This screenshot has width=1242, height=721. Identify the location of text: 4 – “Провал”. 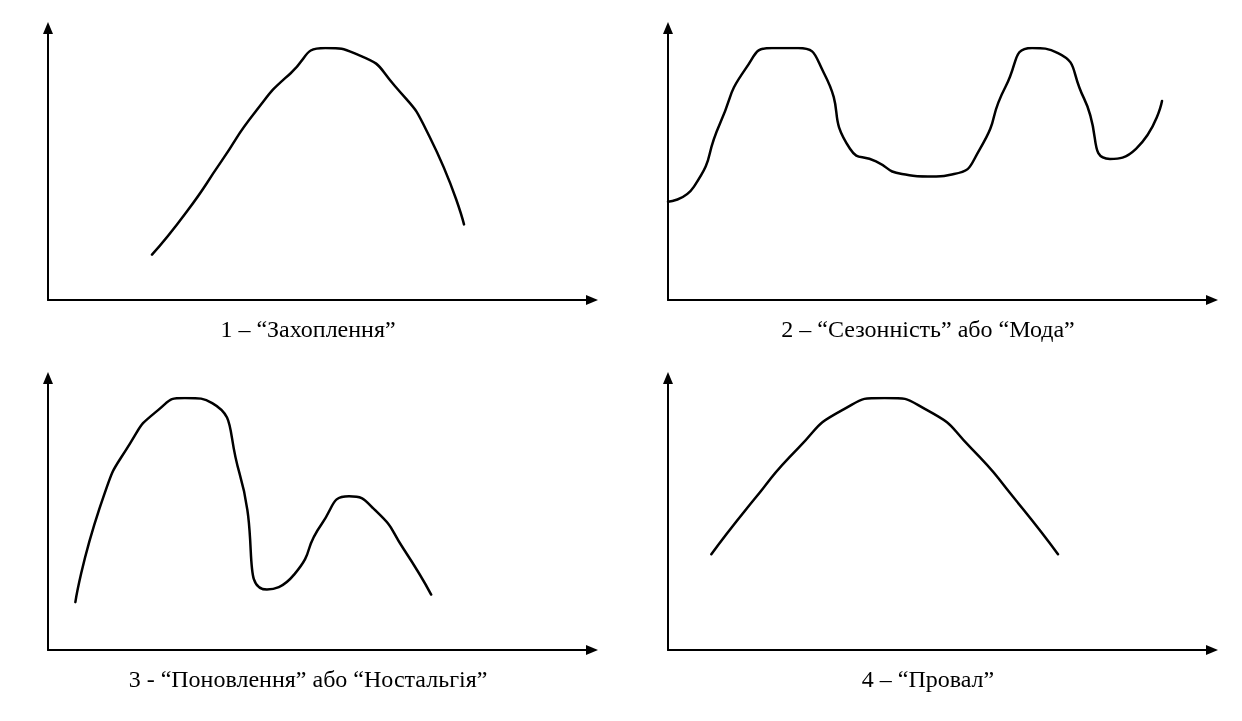
(928, 679).